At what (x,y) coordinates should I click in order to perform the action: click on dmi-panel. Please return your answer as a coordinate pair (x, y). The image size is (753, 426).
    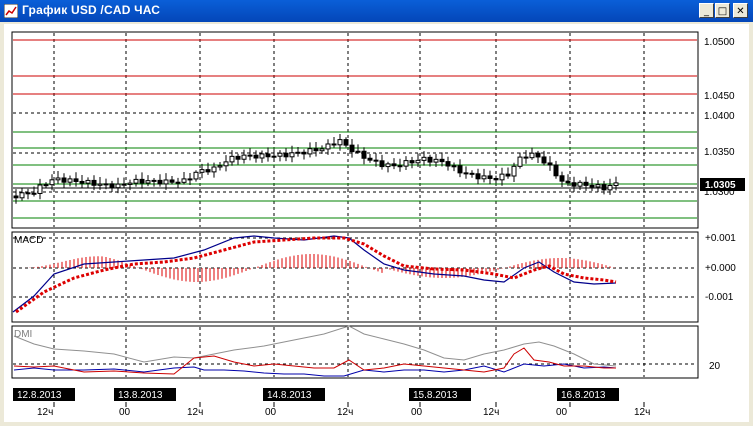
    Looking at the image, I should click on (355, 352).